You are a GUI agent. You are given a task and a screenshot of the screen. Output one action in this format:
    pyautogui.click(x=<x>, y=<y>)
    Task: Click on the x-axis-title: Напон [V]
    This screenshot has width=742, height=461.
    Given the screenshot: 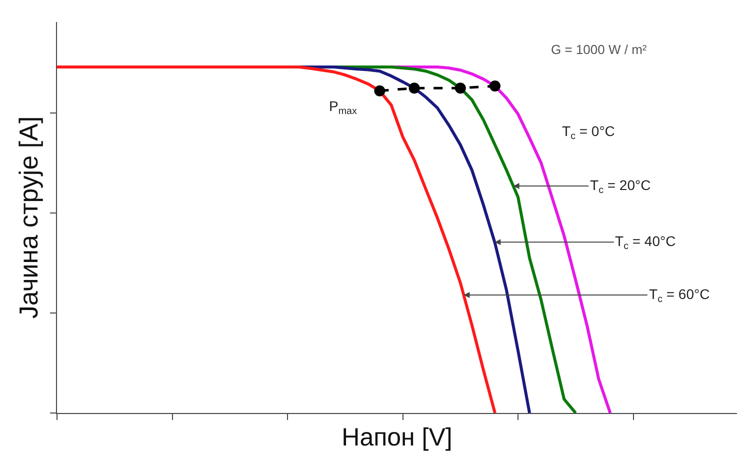 What is the action you would take?
    pyautogui.click(x=397, y=437)
    